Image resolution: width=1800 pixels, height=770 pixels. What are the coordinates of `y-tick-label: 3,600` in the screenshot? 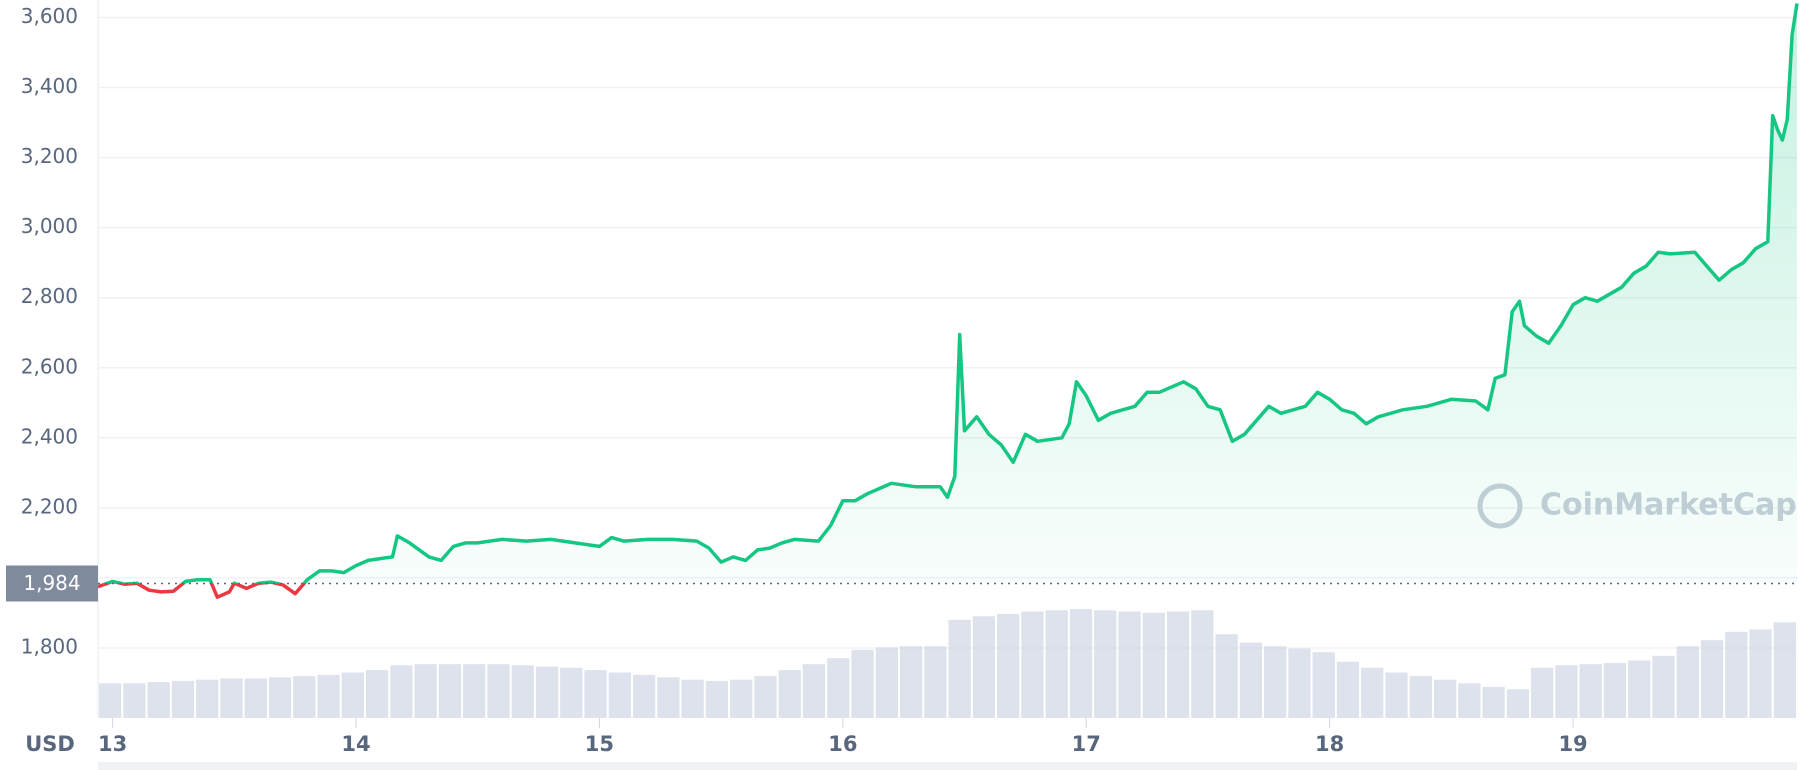 It's located at (49, 16).